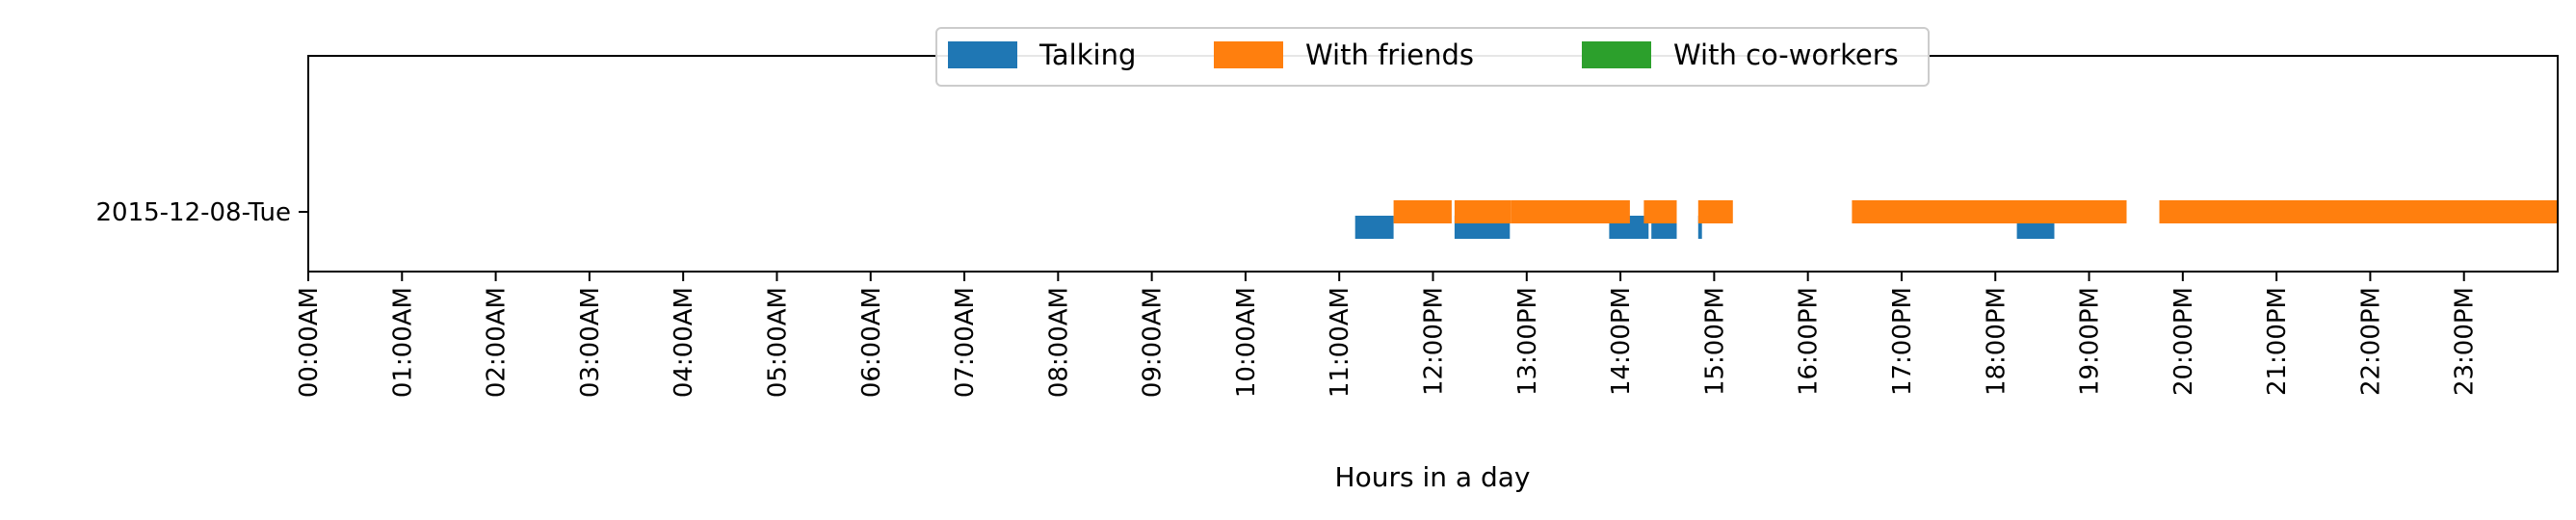  I want to click on x-tick-label: 19:00PM, so click(2090, 341).